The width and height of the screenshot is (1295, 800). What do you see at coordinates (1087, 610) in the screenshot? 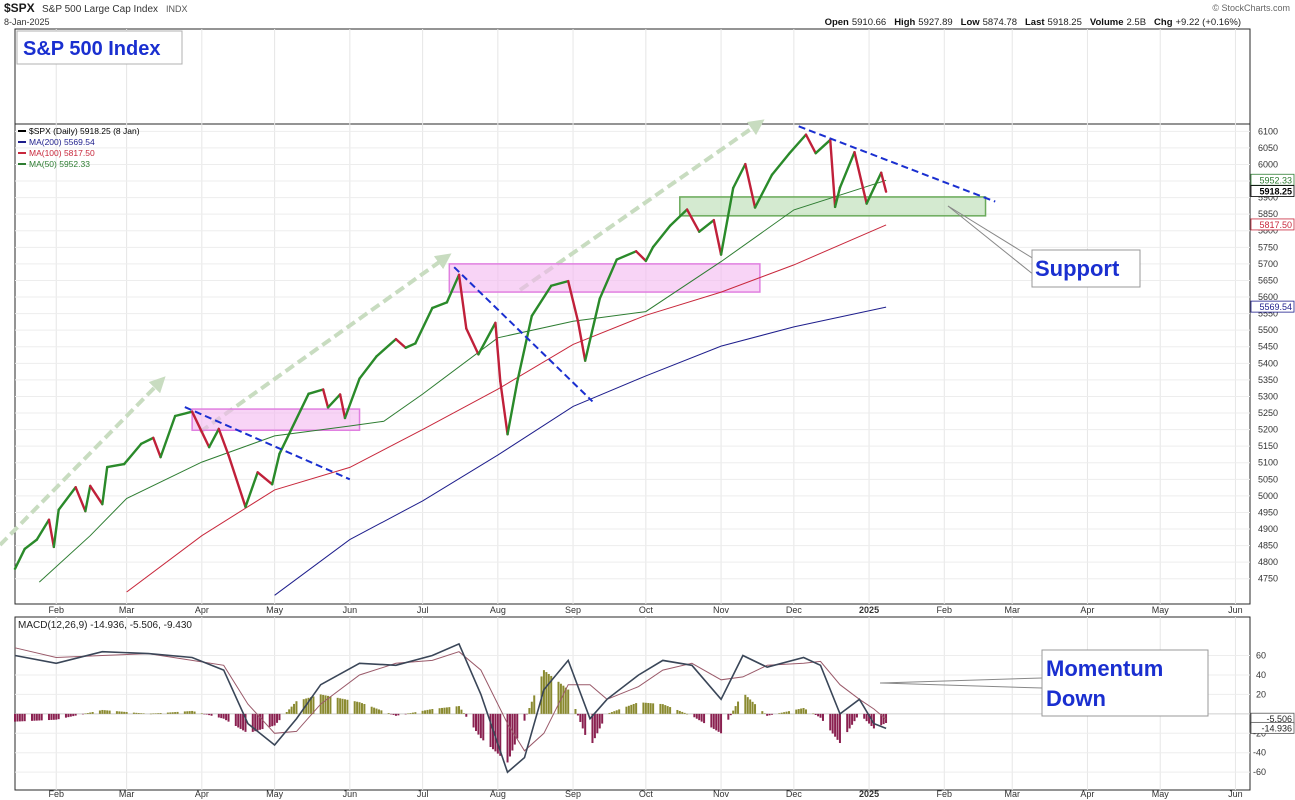
I see `month-label: Apr` at bounding box center [1087, 610].